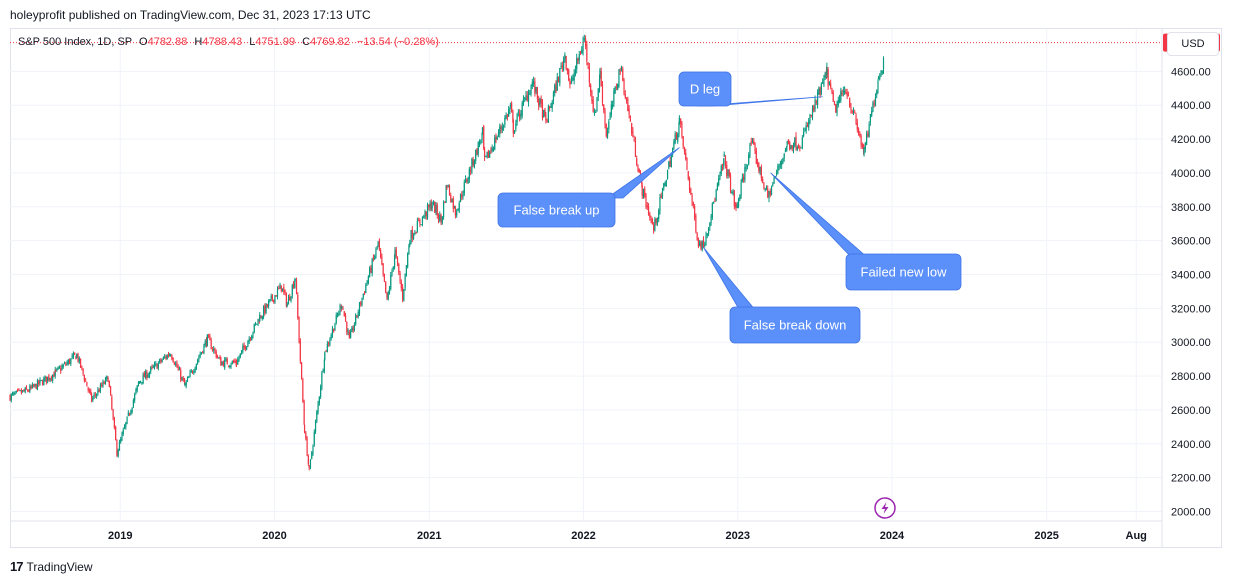 This screenshot has height=584, width=1233. Describe the element at coordinates (306, 42) in the screenshot. I see `close-label: C` at that location.